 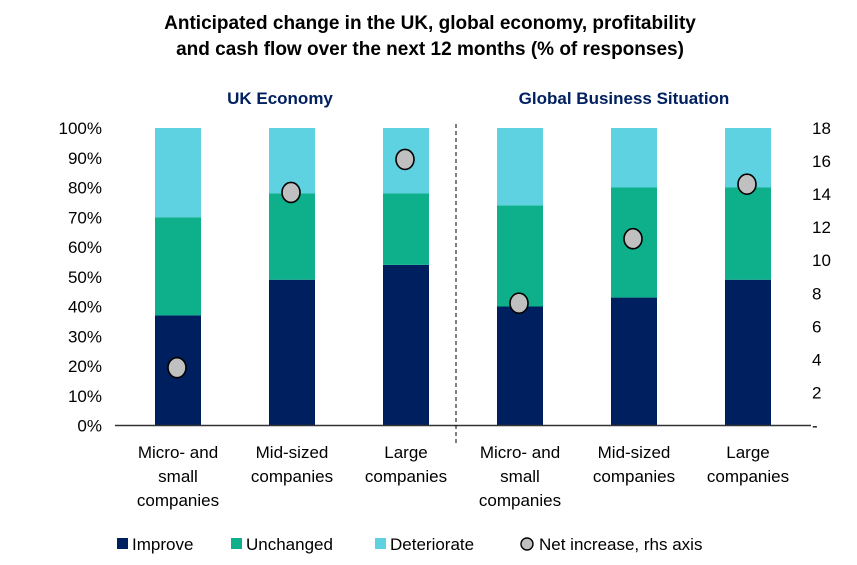 What do you see at coordinates (85, 158) in the screenshot?
I see `left-axis-tick-label: 90%` at bounding box center [85, 158].